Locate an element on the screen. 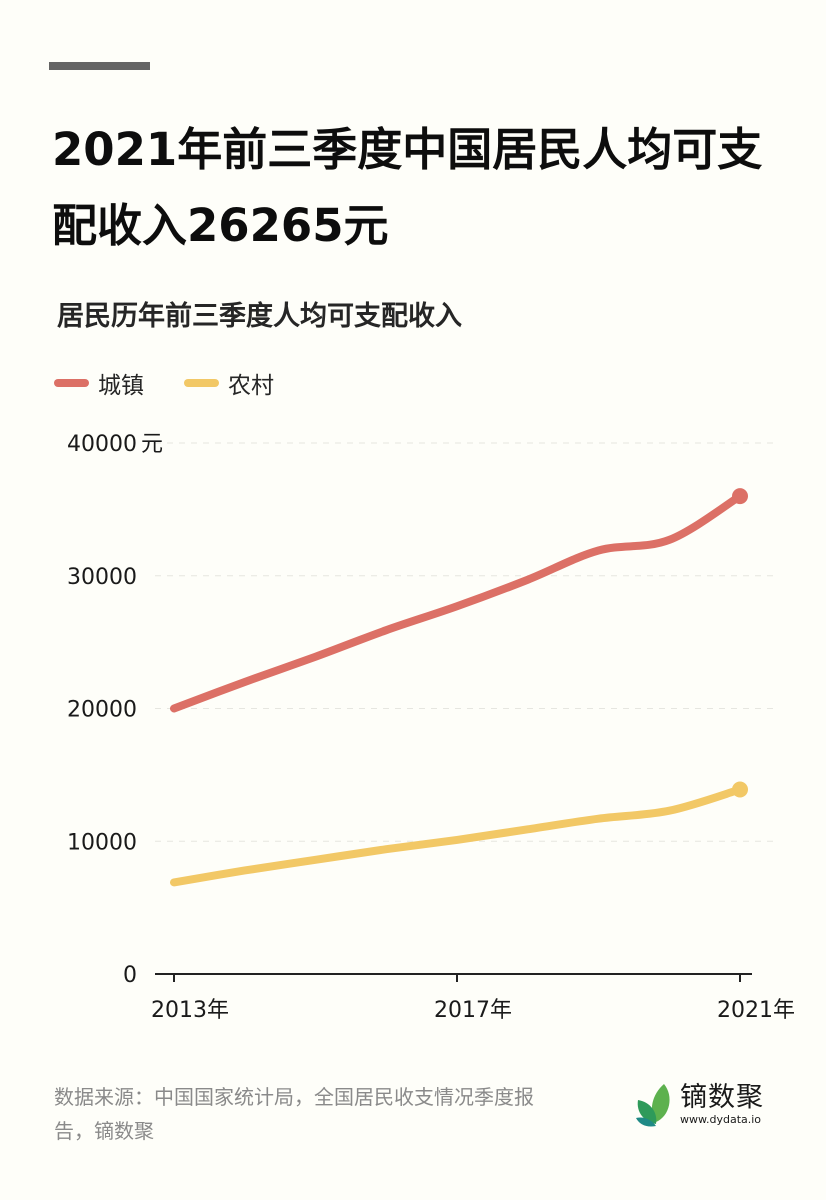 Image resolution: width=826 pixels, height=1200 pixels. x-tick-label: 2013年 is located at coordinates (190, 1010).